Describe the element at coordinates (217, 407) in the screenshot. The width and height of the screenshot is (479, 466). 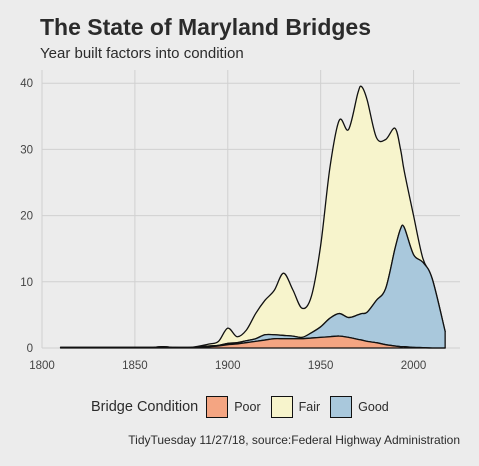
I see `legend-key-poor` at that location.